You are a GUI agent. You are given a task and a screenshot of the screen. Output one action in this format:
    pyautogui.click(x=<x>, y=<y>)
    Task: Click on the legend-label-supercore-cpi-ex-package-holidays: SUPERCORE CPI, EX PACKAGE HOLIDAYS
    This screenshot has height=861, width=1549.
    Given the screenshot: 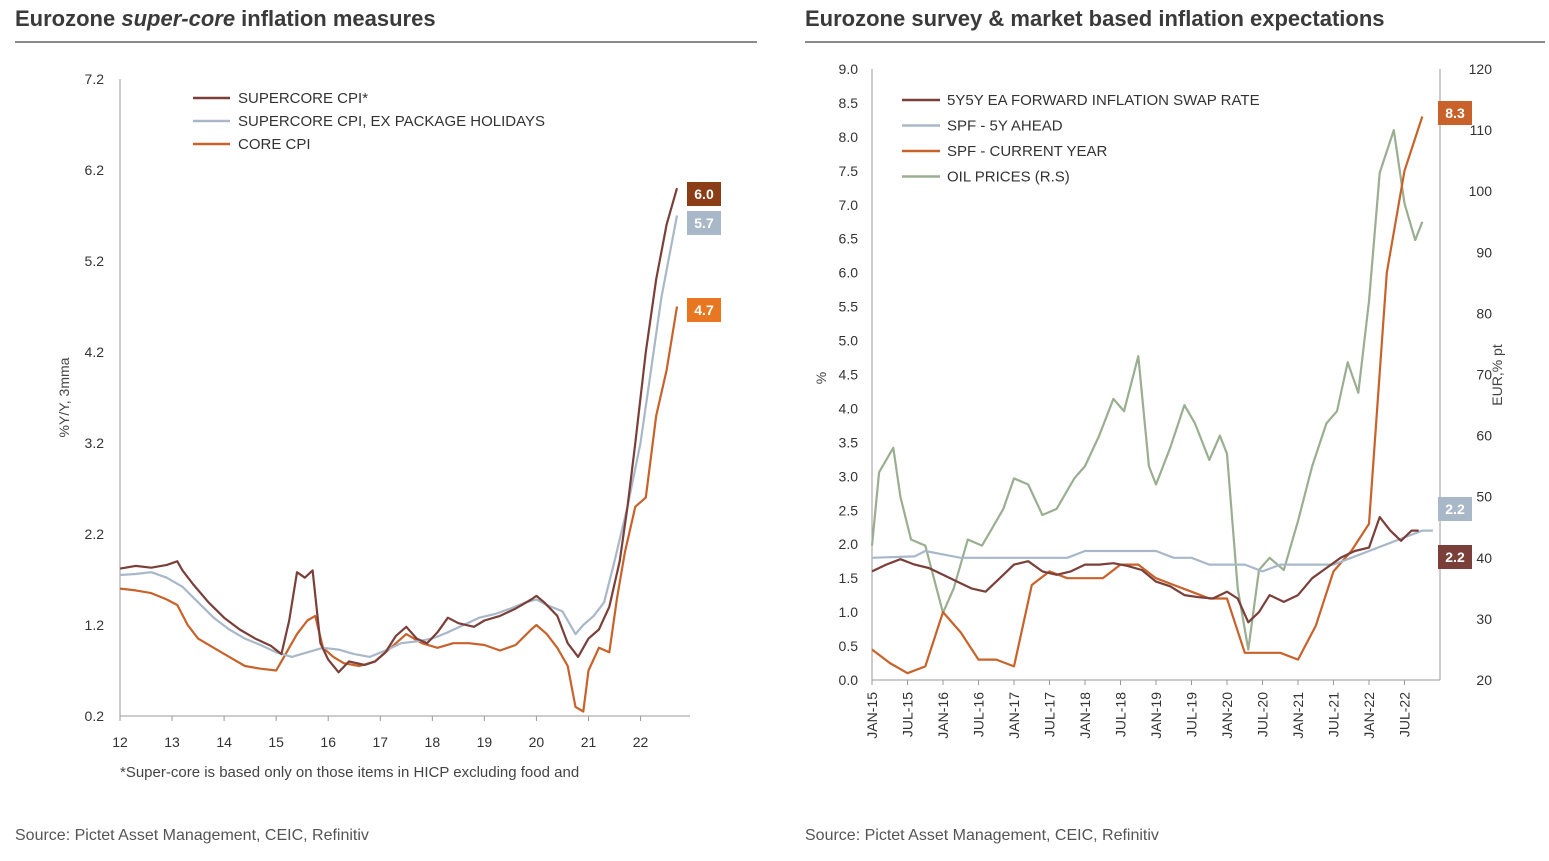 What is the action you would take?
    pyautogui.click(x=391, y=121)
    